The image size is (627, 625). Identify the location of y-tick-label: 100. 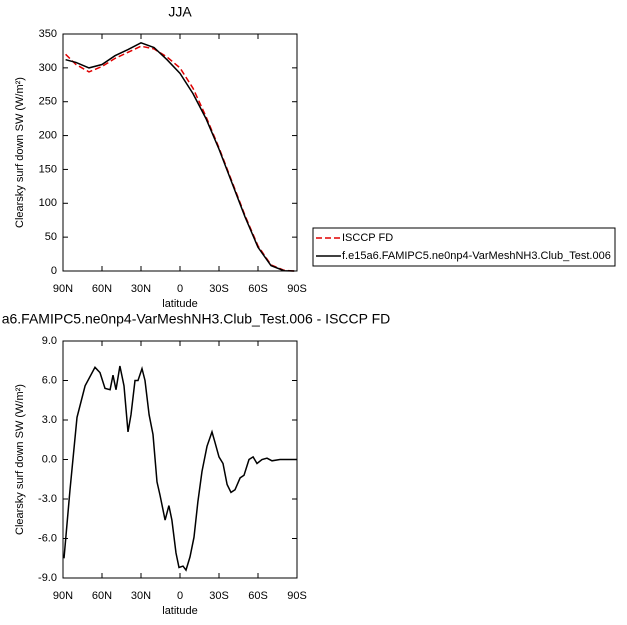
(48, 203).